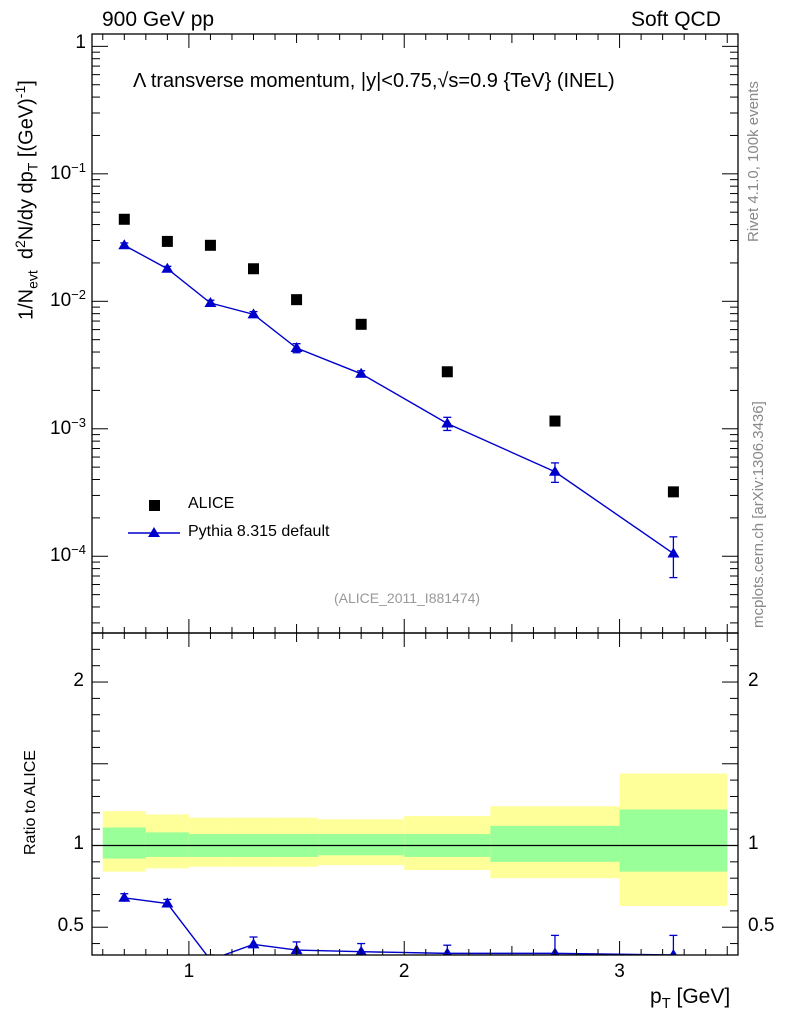 This screenshot has height=1024, width=786. I want to click on y-tick-label: 10⁻³, so click(68, 426).